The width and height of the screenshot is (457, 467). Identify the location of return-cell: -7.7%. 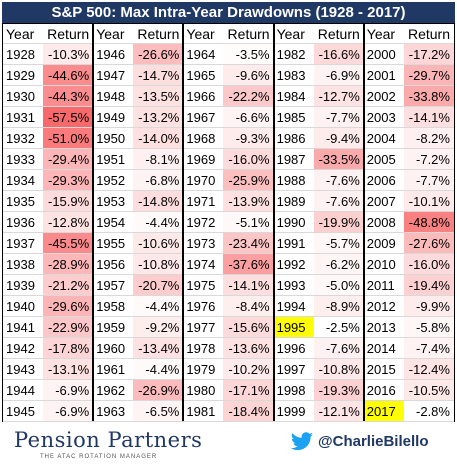
(428, 180).